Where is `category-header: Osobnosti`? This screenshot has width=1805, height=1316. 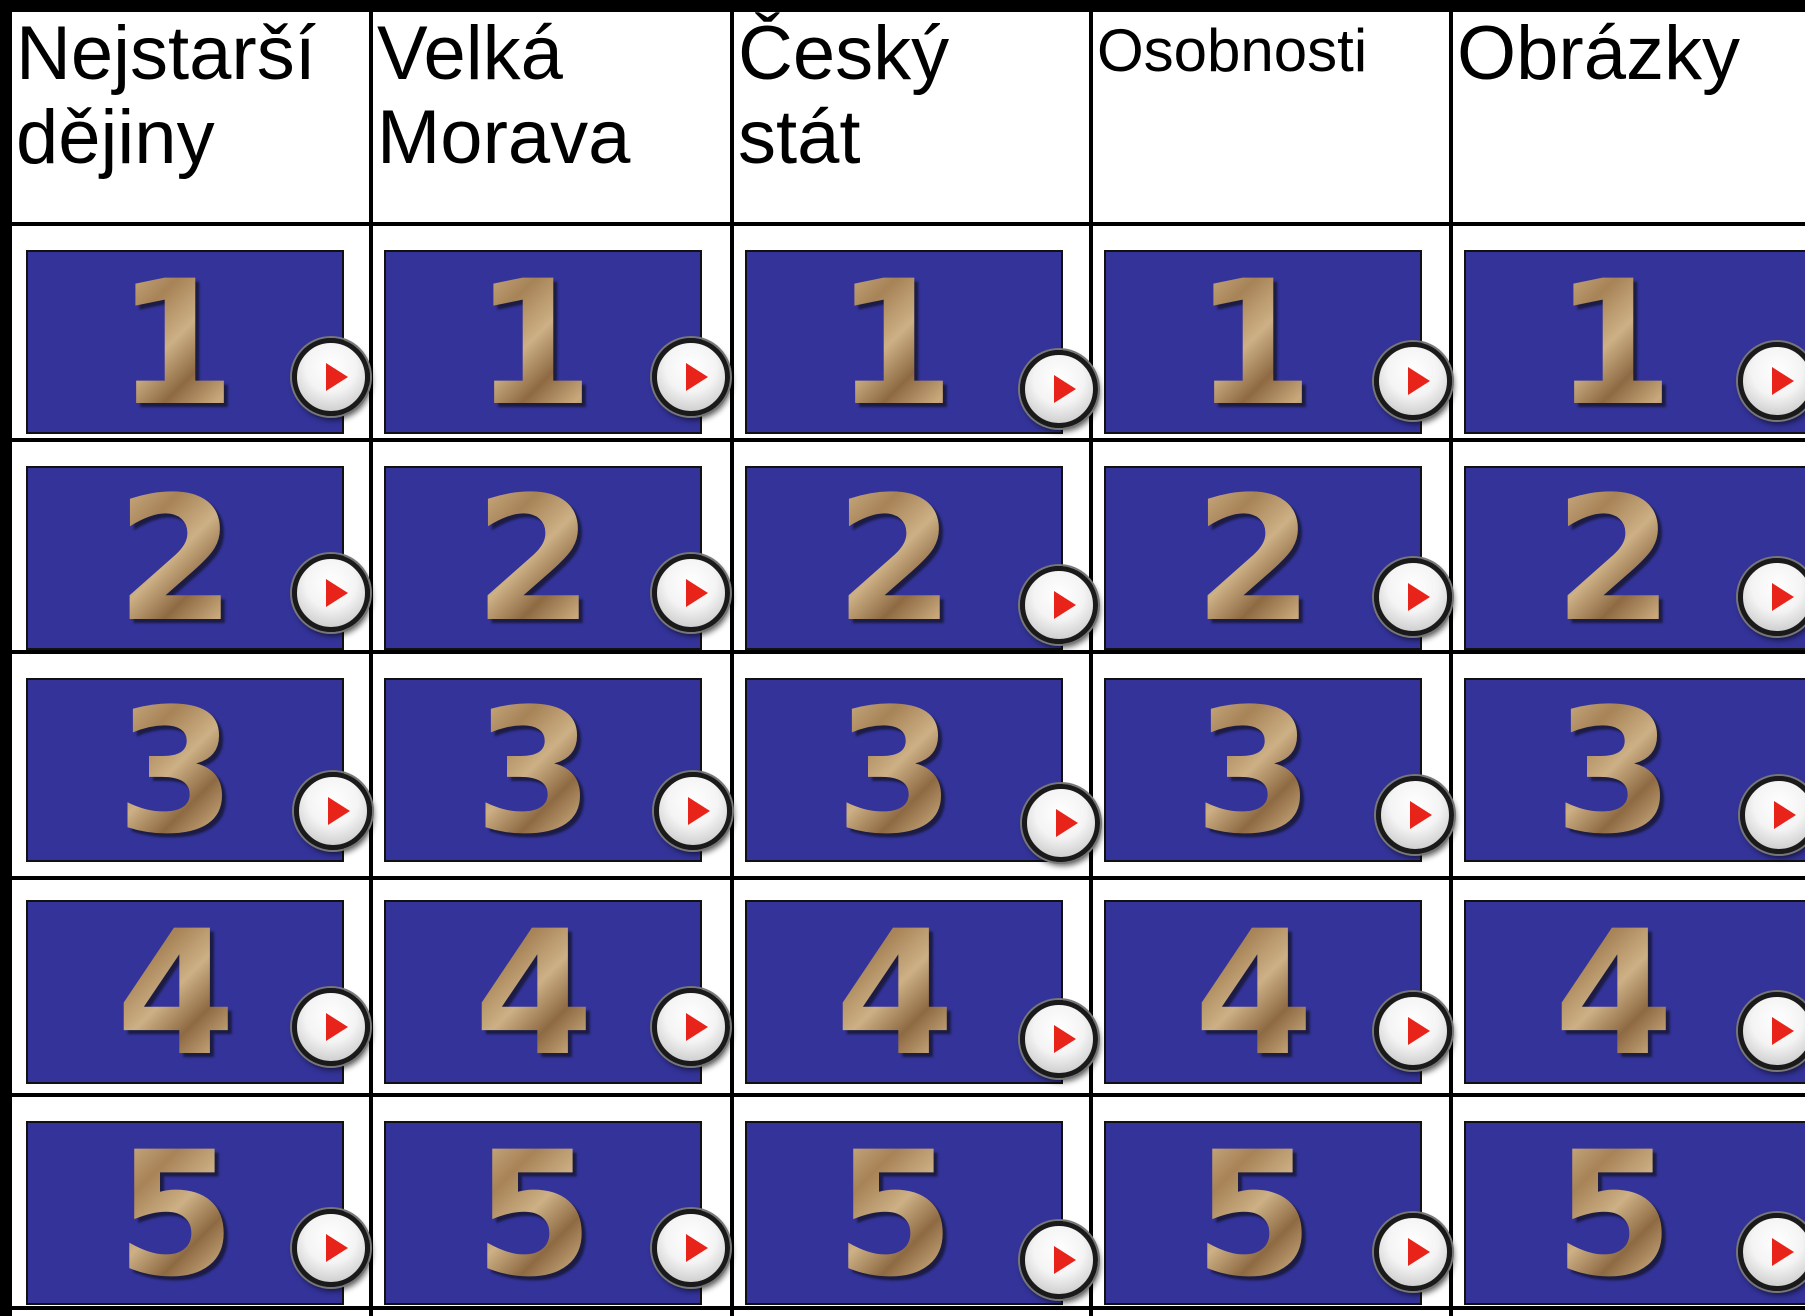
category-header: Osobnosti is located at coordinates (1232, 50).